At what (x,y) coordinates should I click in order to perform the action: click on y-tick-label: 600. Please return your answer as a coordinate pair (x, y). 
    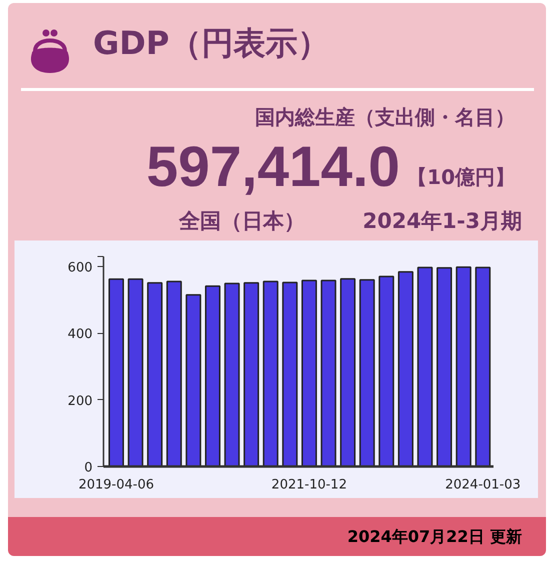
    Looking at the image, I should click on (80, 268).